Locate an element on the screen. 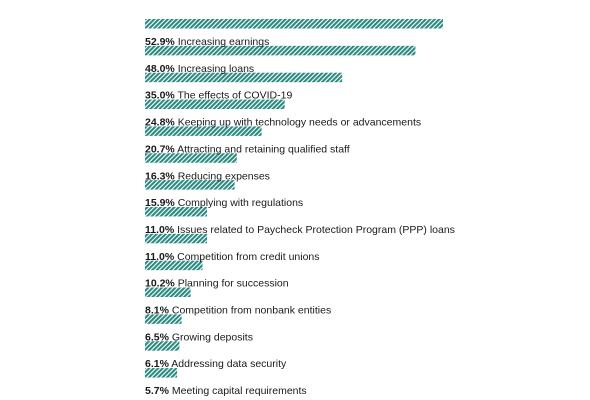 The image size is (590, 400). value-label: 10.2% is located at coordinates (160, 284).